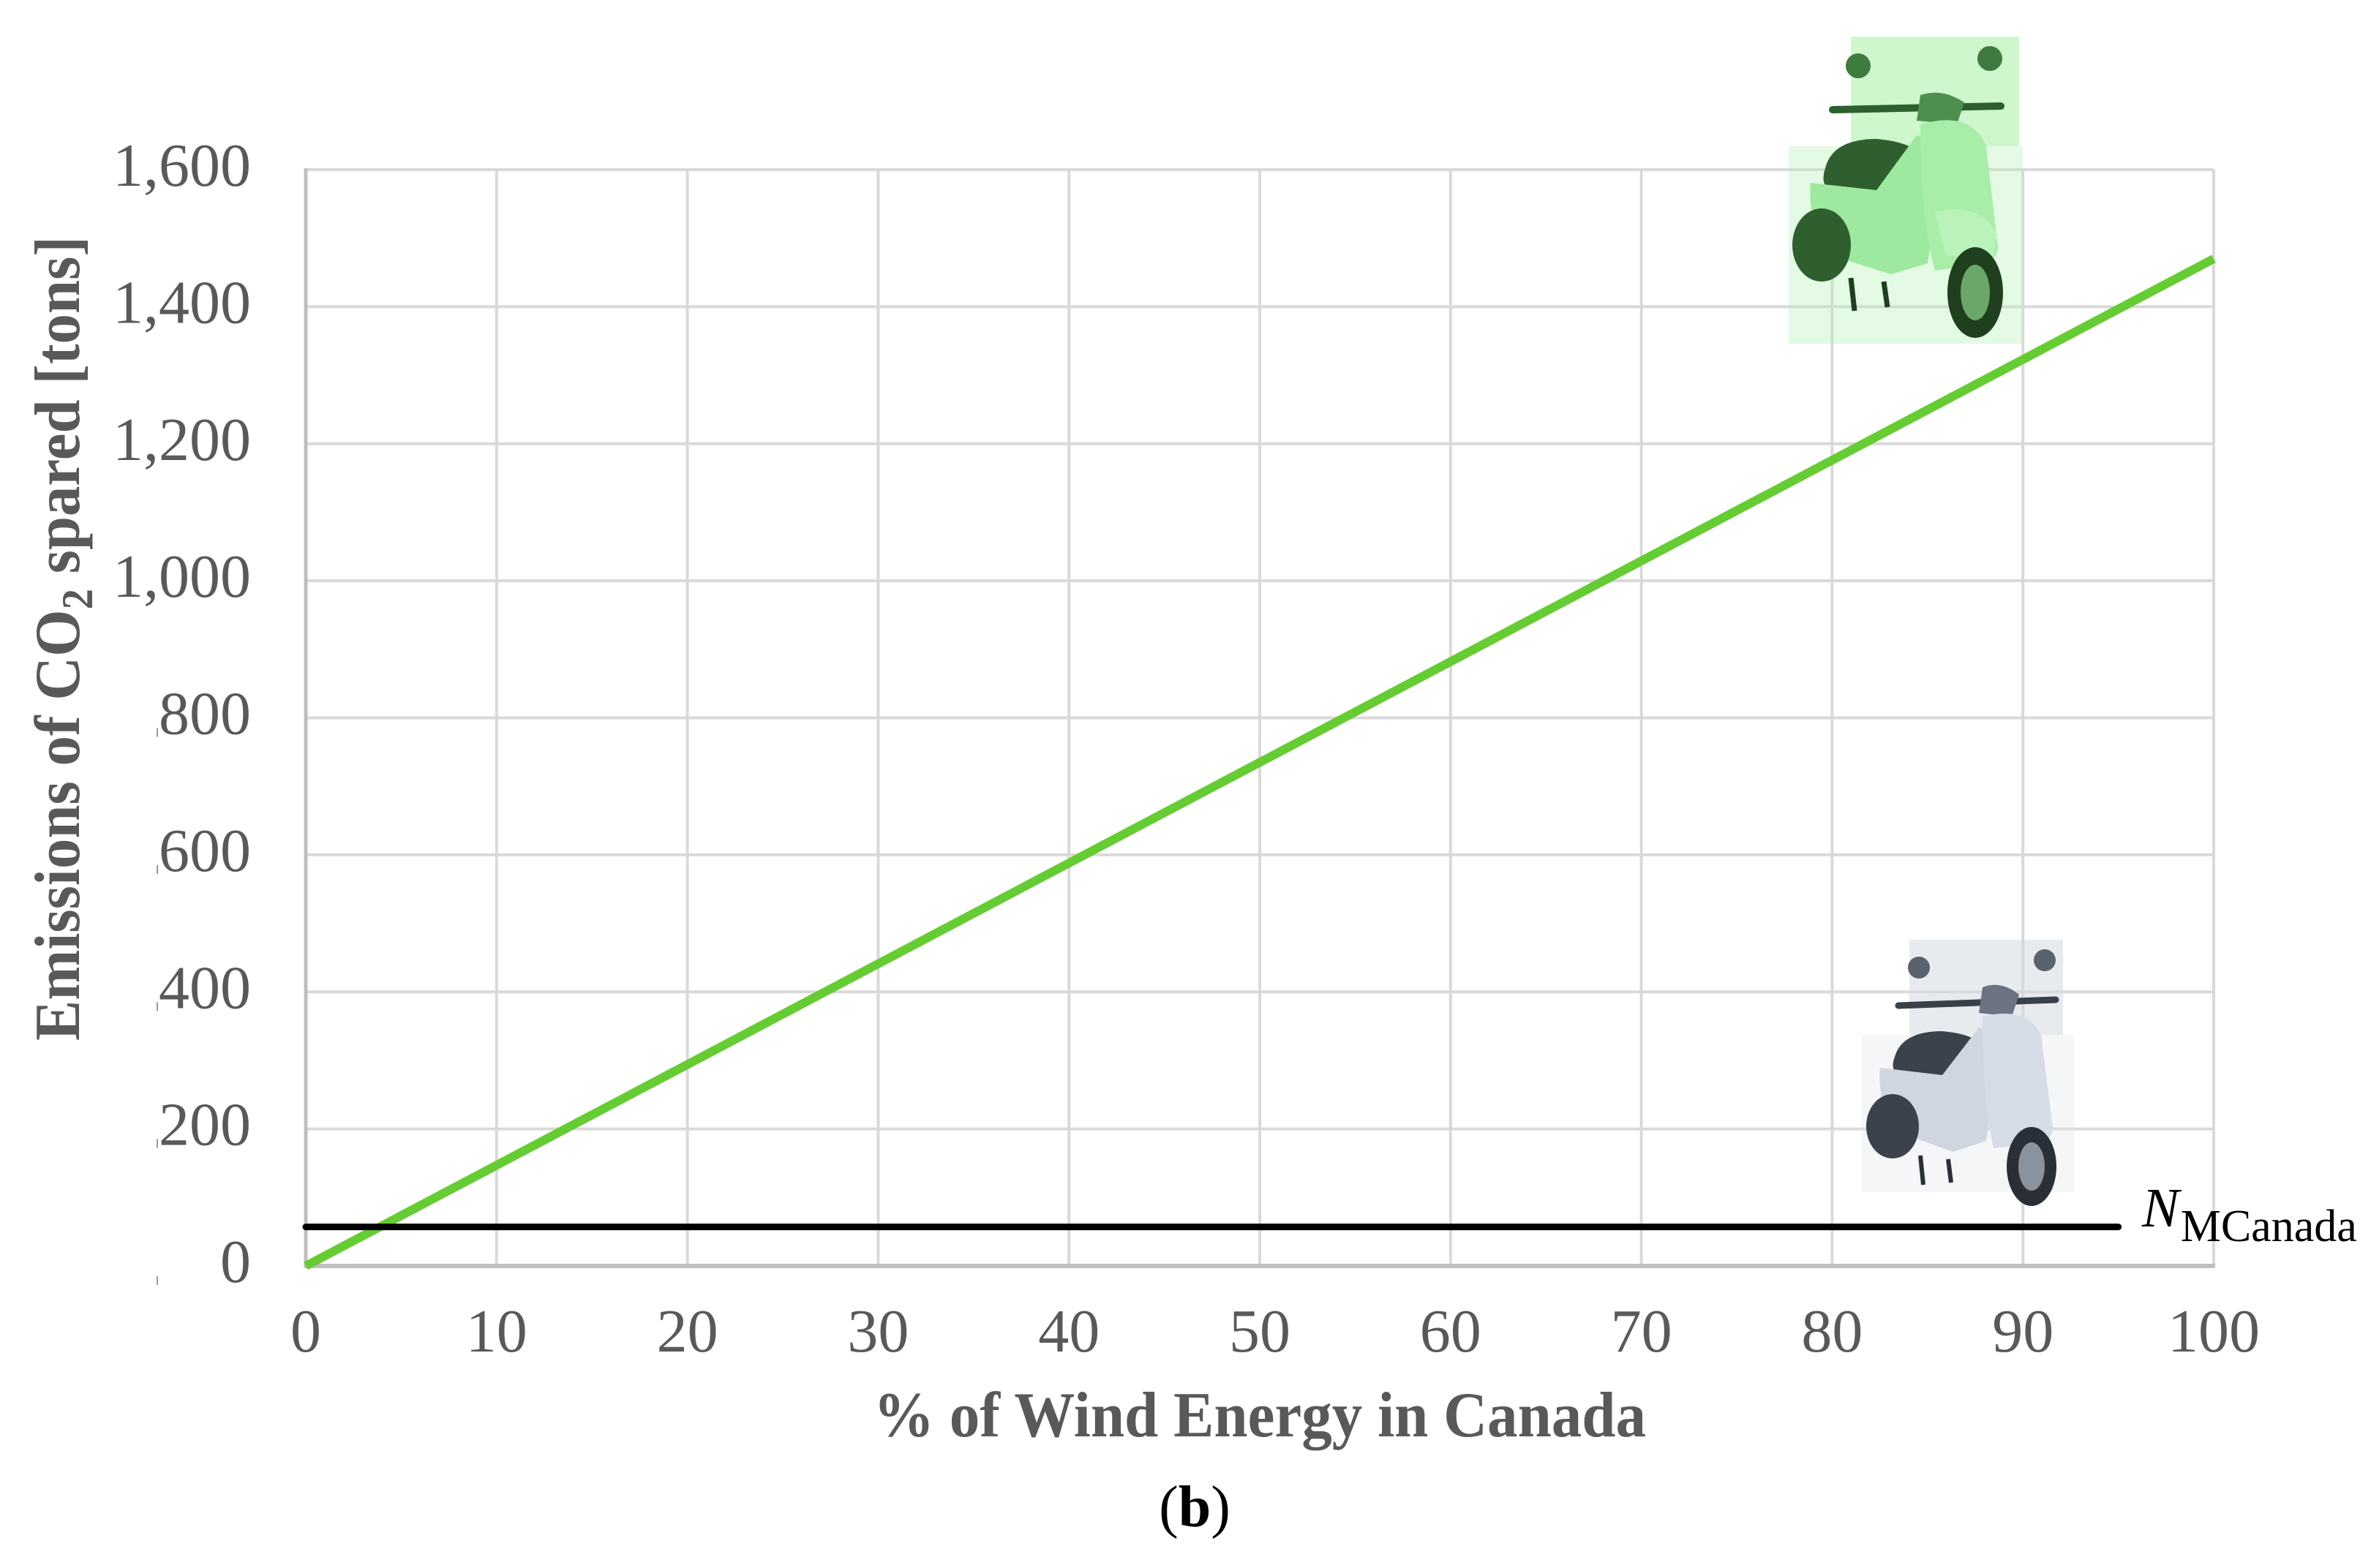 The width and height of the screenshot is (2371, 1568). What do you see at coordinates (1259, 1331) in the screenshot?
I see `x-tick-label-50: 50` at bounding box center [1259, 1331].